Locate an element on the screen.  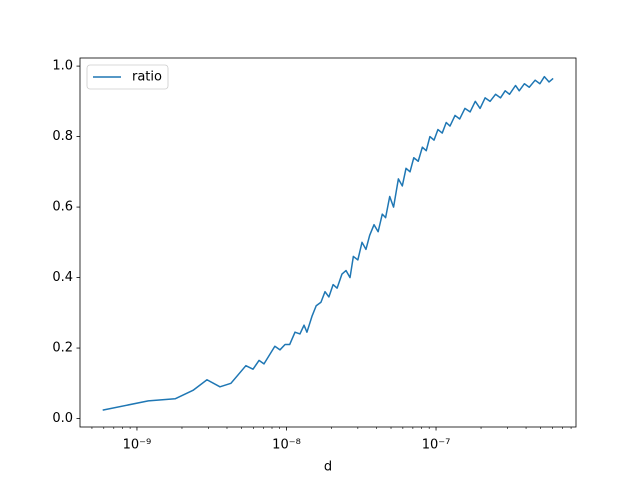
x-axis-label: d is located at coordinates (328, 467).